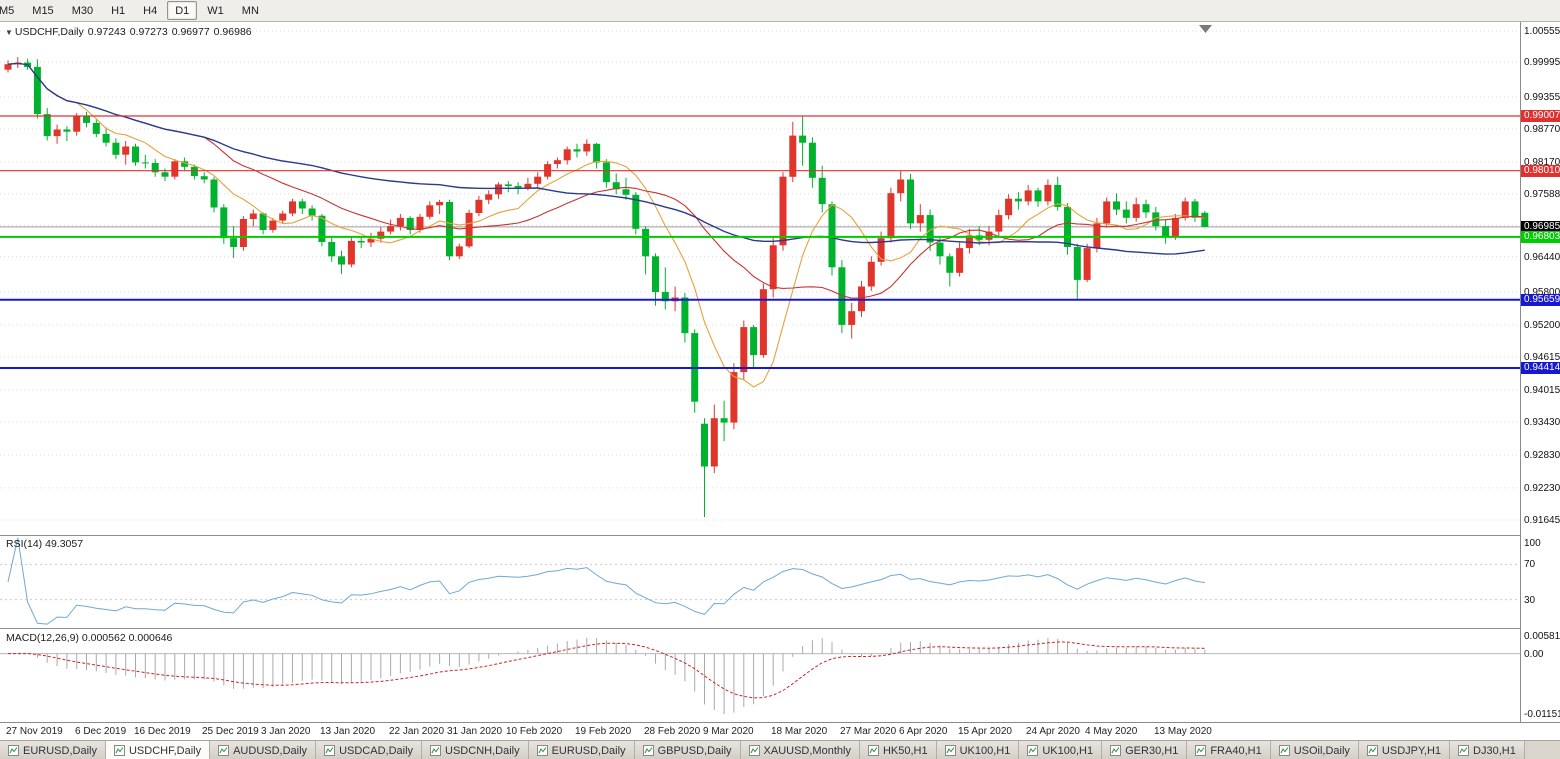 The image size is (1560, 759). What do you see at coordinates (24, 544) in the screenshot?
I see `rsi-name: RSI(14)` at bounding box center [24, 544].